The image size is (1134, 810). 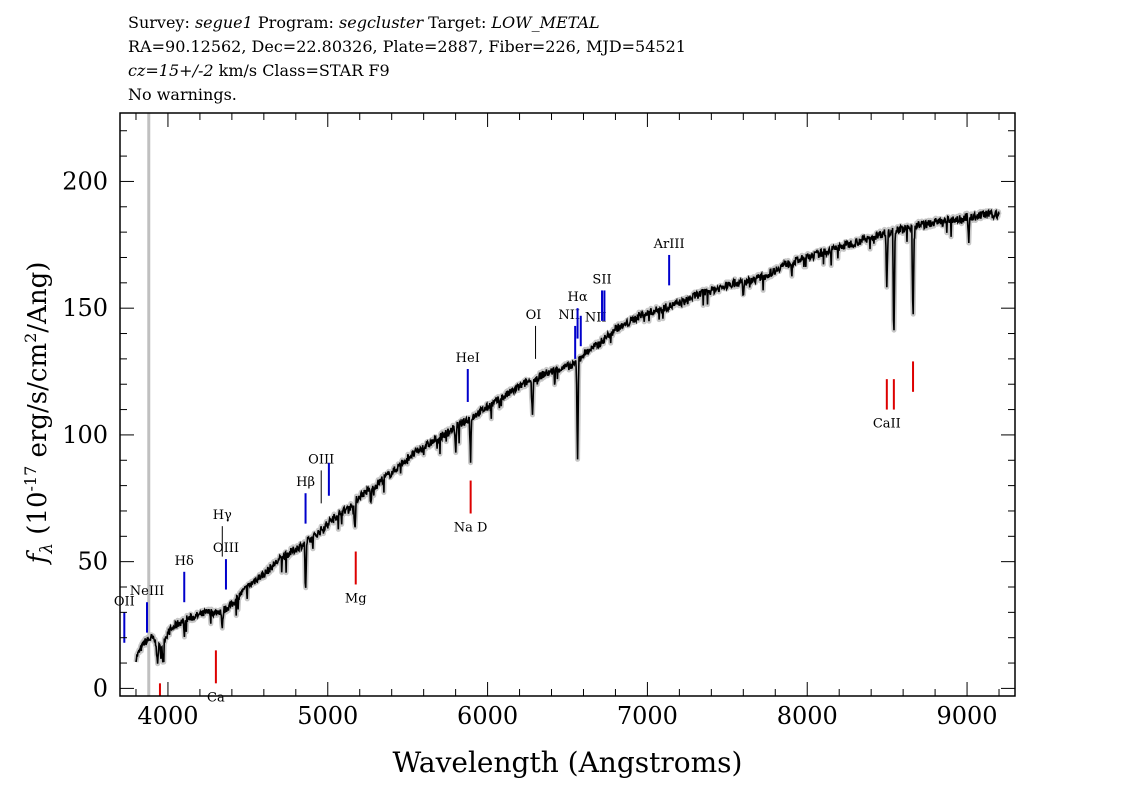 What do you see at coordinates (124, 601) in the screenshot?
I see `line-label: OII` at bounding box center [124, 601].